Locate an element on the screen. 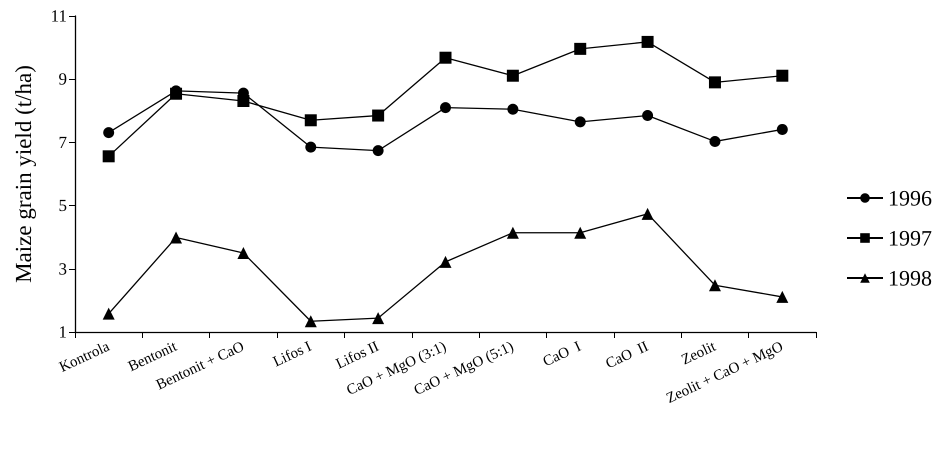  legend-label: 1997 is located at coordinates (910, 238).